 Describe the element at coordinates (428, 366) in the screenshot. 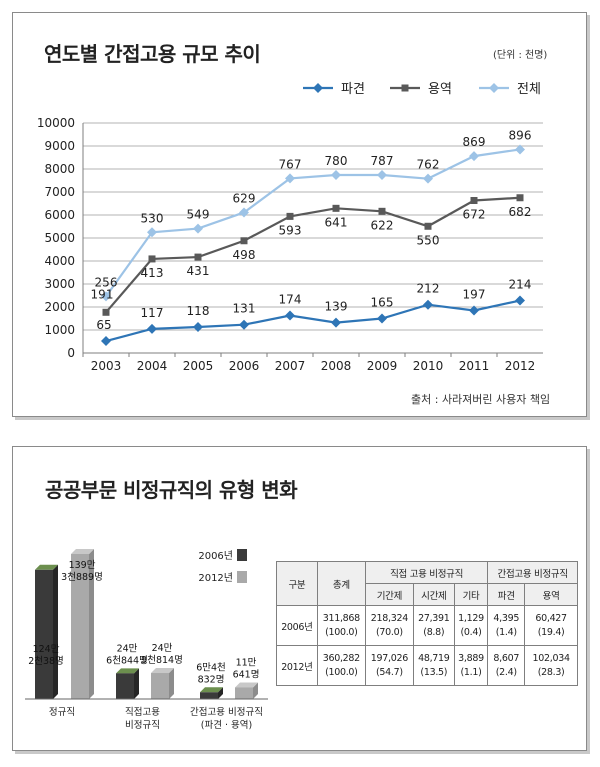

I see `x-tick-label: 2010` at that location.